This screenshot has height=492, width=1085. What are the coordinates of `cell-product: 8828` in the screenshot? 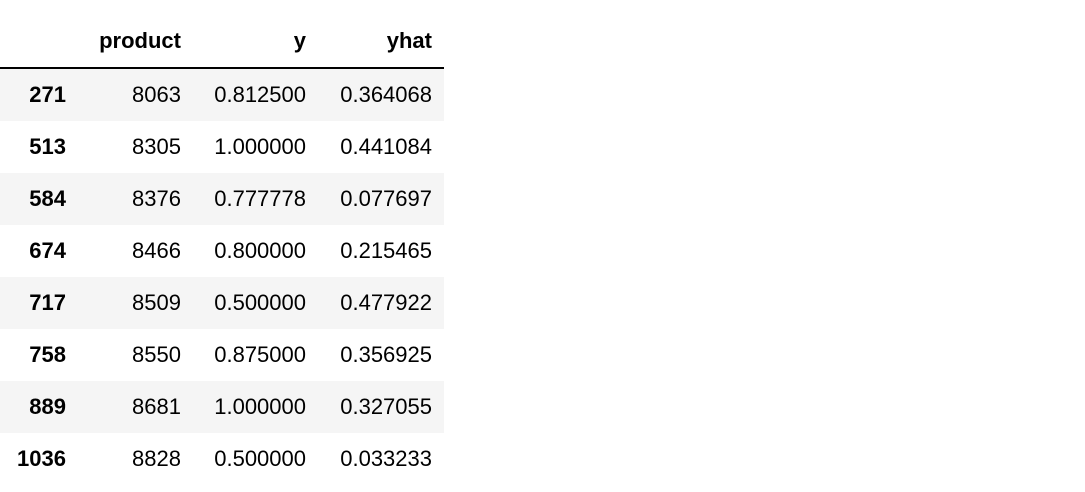 It's located at (156, 458).